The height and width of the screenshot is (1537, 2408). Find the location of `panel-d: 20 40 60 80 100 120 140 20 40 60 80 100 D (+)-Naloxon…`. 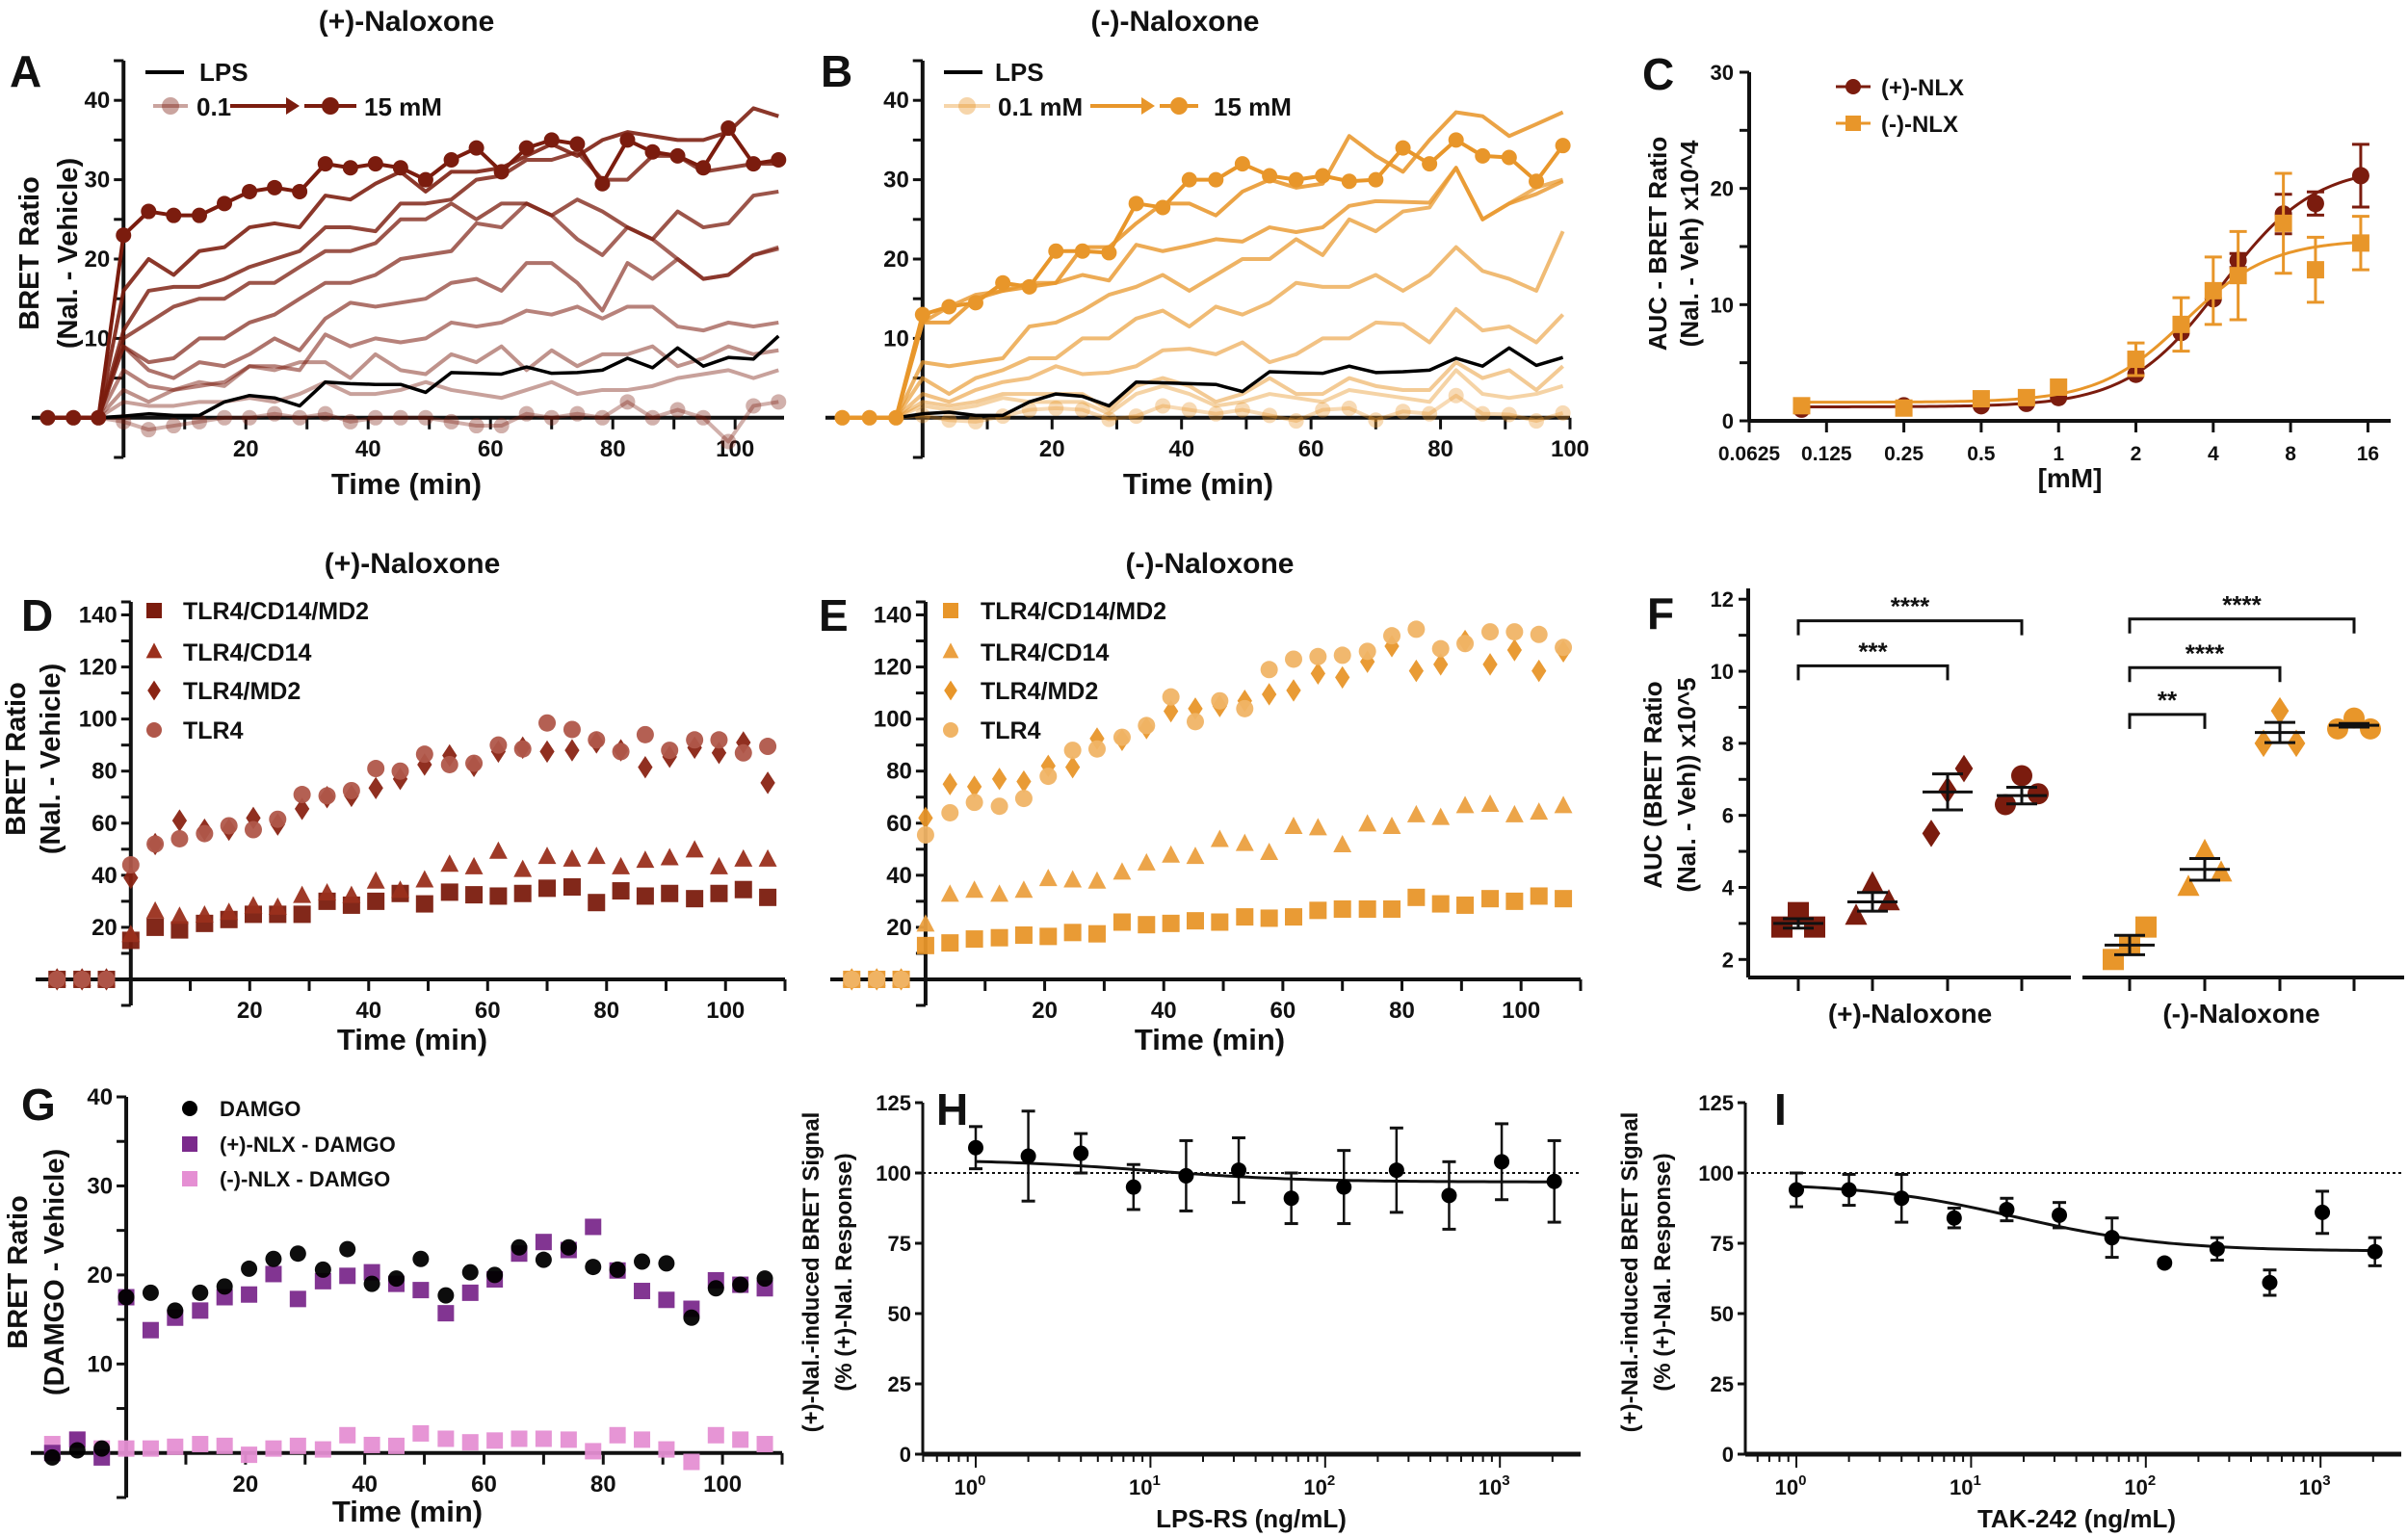

panel-d: 20 40 60 80 100 120 140 20 40 60 80 100 D (+)-Naloxon… is located at coordinates (394, 802).